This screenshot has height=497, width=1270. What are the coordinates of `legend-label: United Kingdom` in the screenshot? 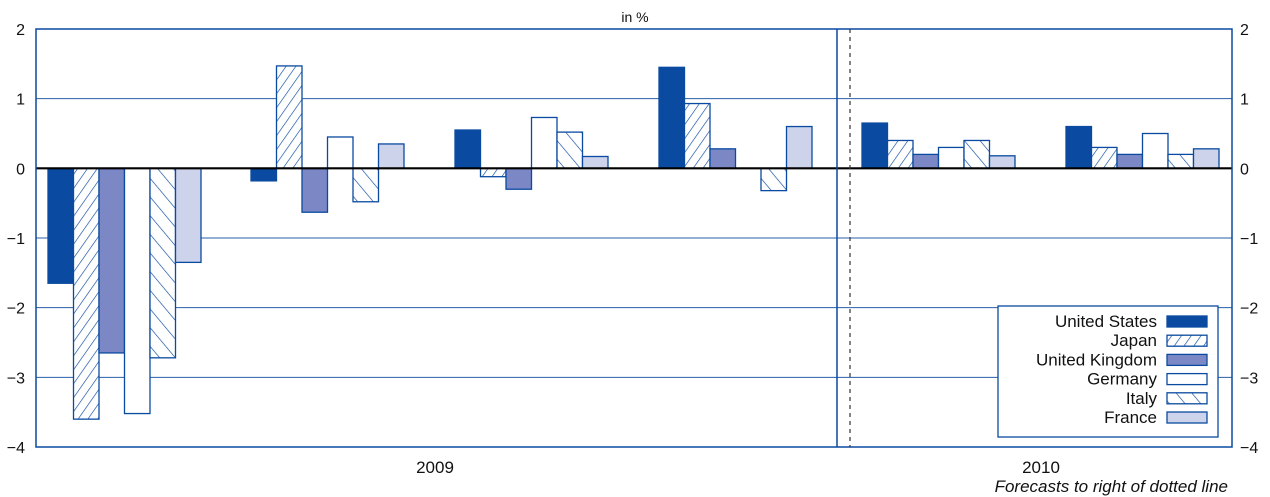 It's located at (1096, 359).